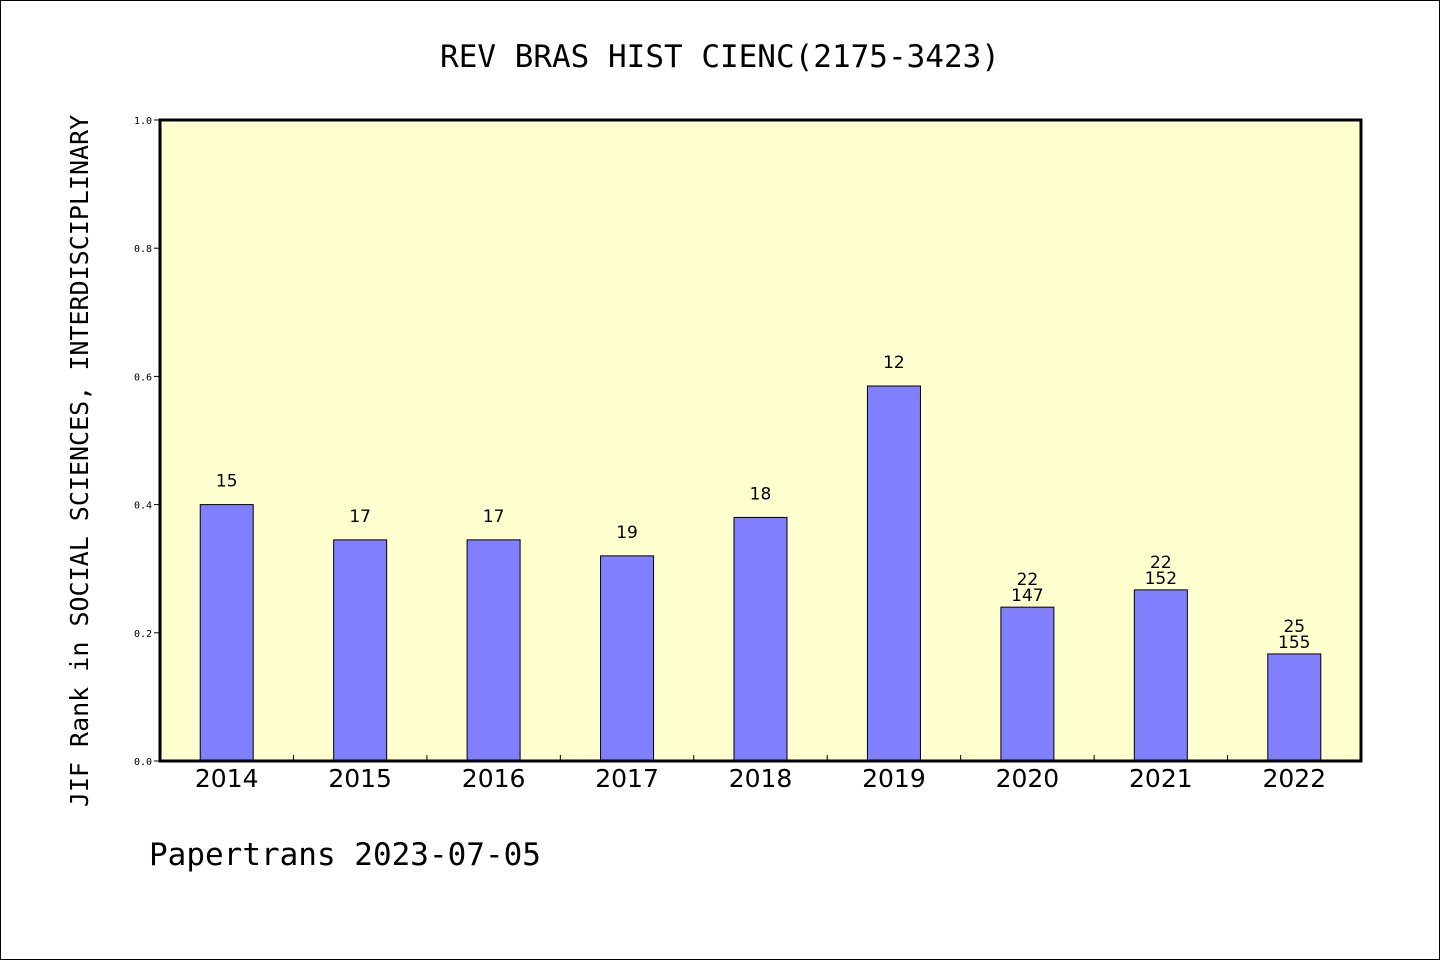  Describe the element at coordinates (1161, 579) in the screenshot. I see `bar-label-2021: 152` at that location.